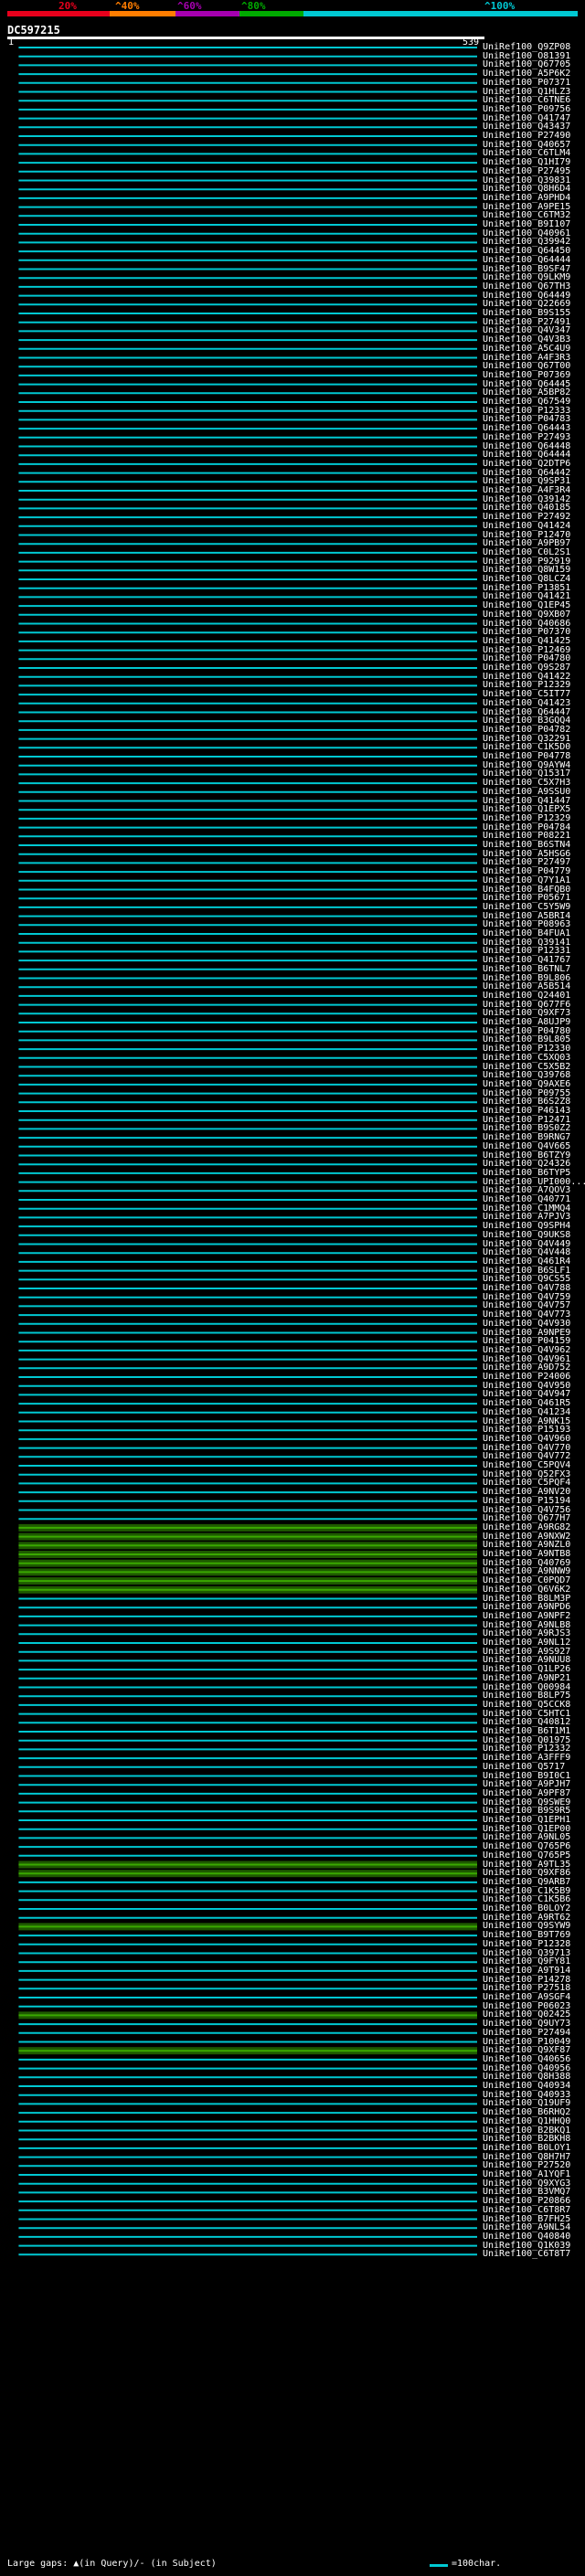 This screenshot has height=2576, width=585. I want to click on hit-label-29: UniRef100_Q22669, so click(527, 304).